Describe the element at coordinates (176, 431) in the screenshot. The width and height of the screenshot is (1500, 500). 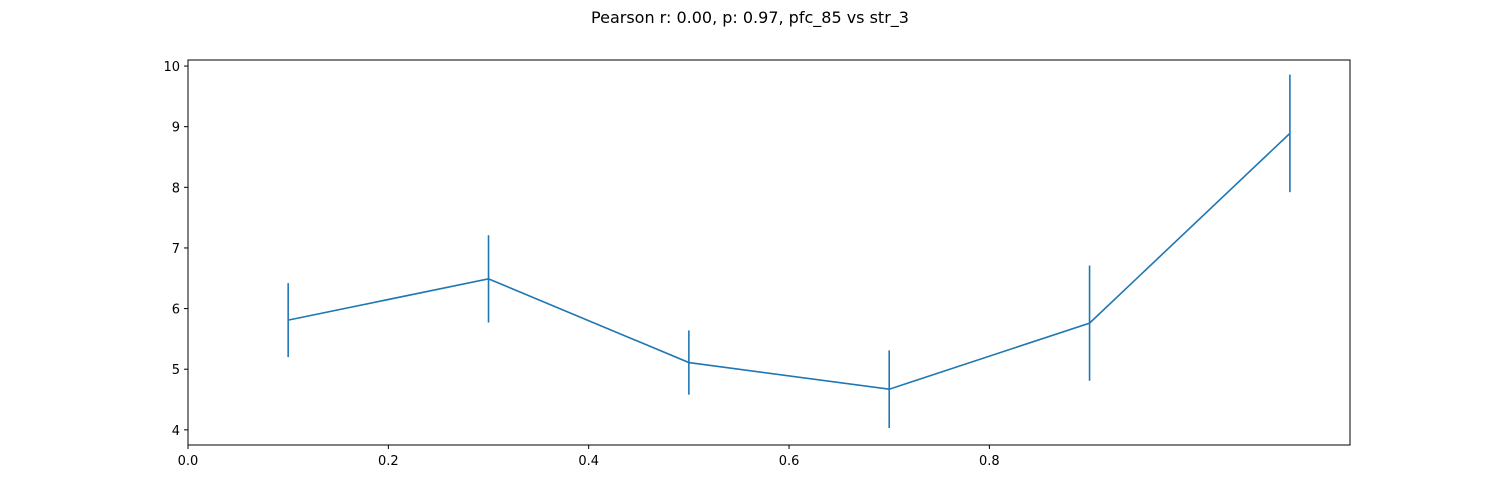
I see `y-tick-label: 4` at that location.